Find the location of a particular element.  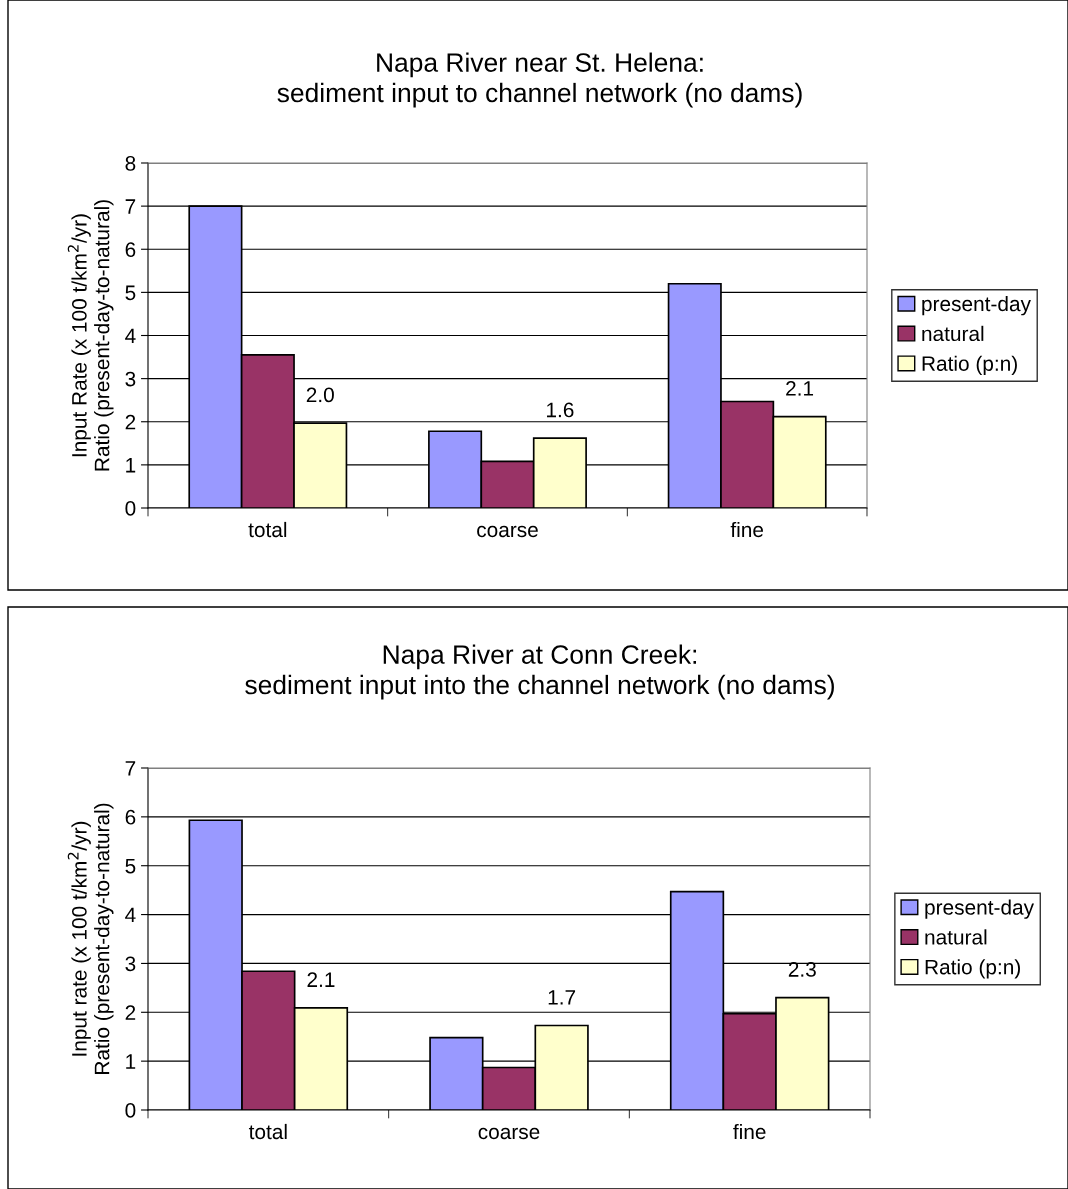

chart-title: Napa River near St. Helena: sediment input to channel network (no dams) is located at coordinates (539, 80).